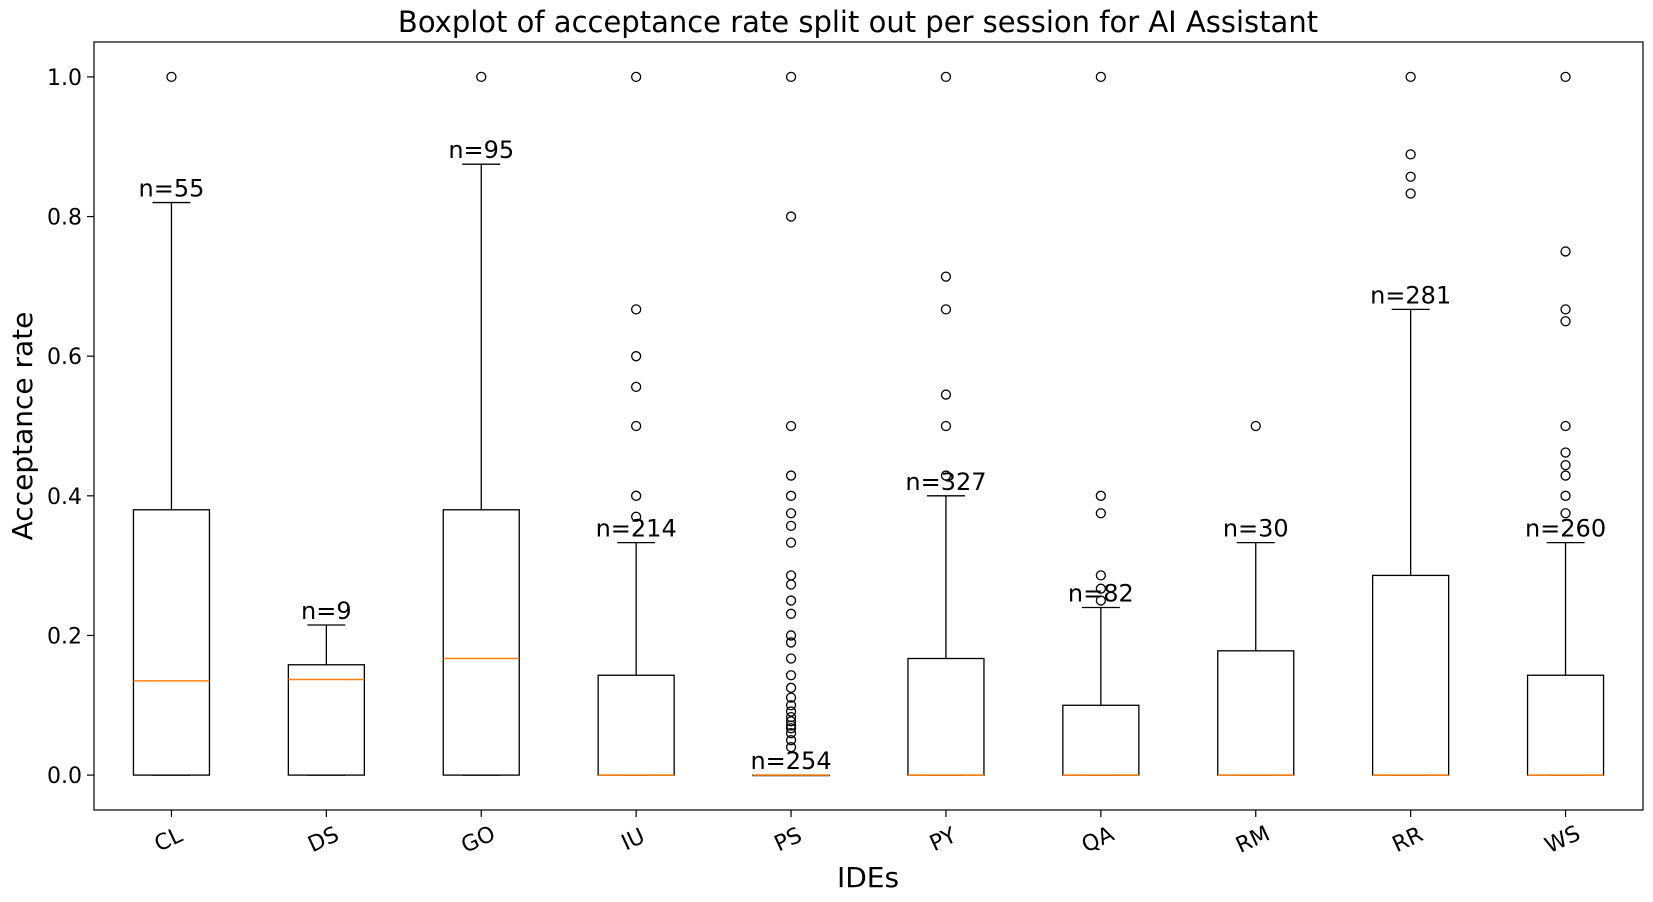 The height and width of the screenshot is (902, 1653). I want to click on y-tick-label: 0.4, so click(64, 497).